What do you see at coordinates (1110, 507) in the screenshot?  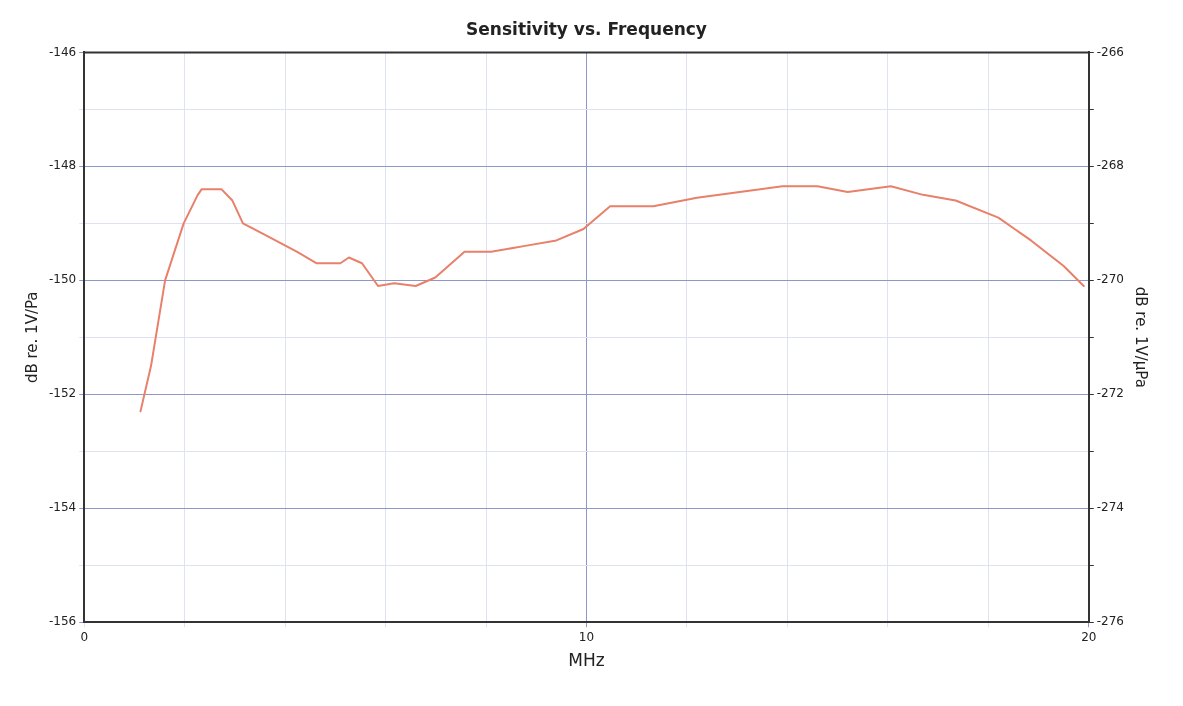 I see `y2-tick-label: -274` at bounding box center [1110, 507].